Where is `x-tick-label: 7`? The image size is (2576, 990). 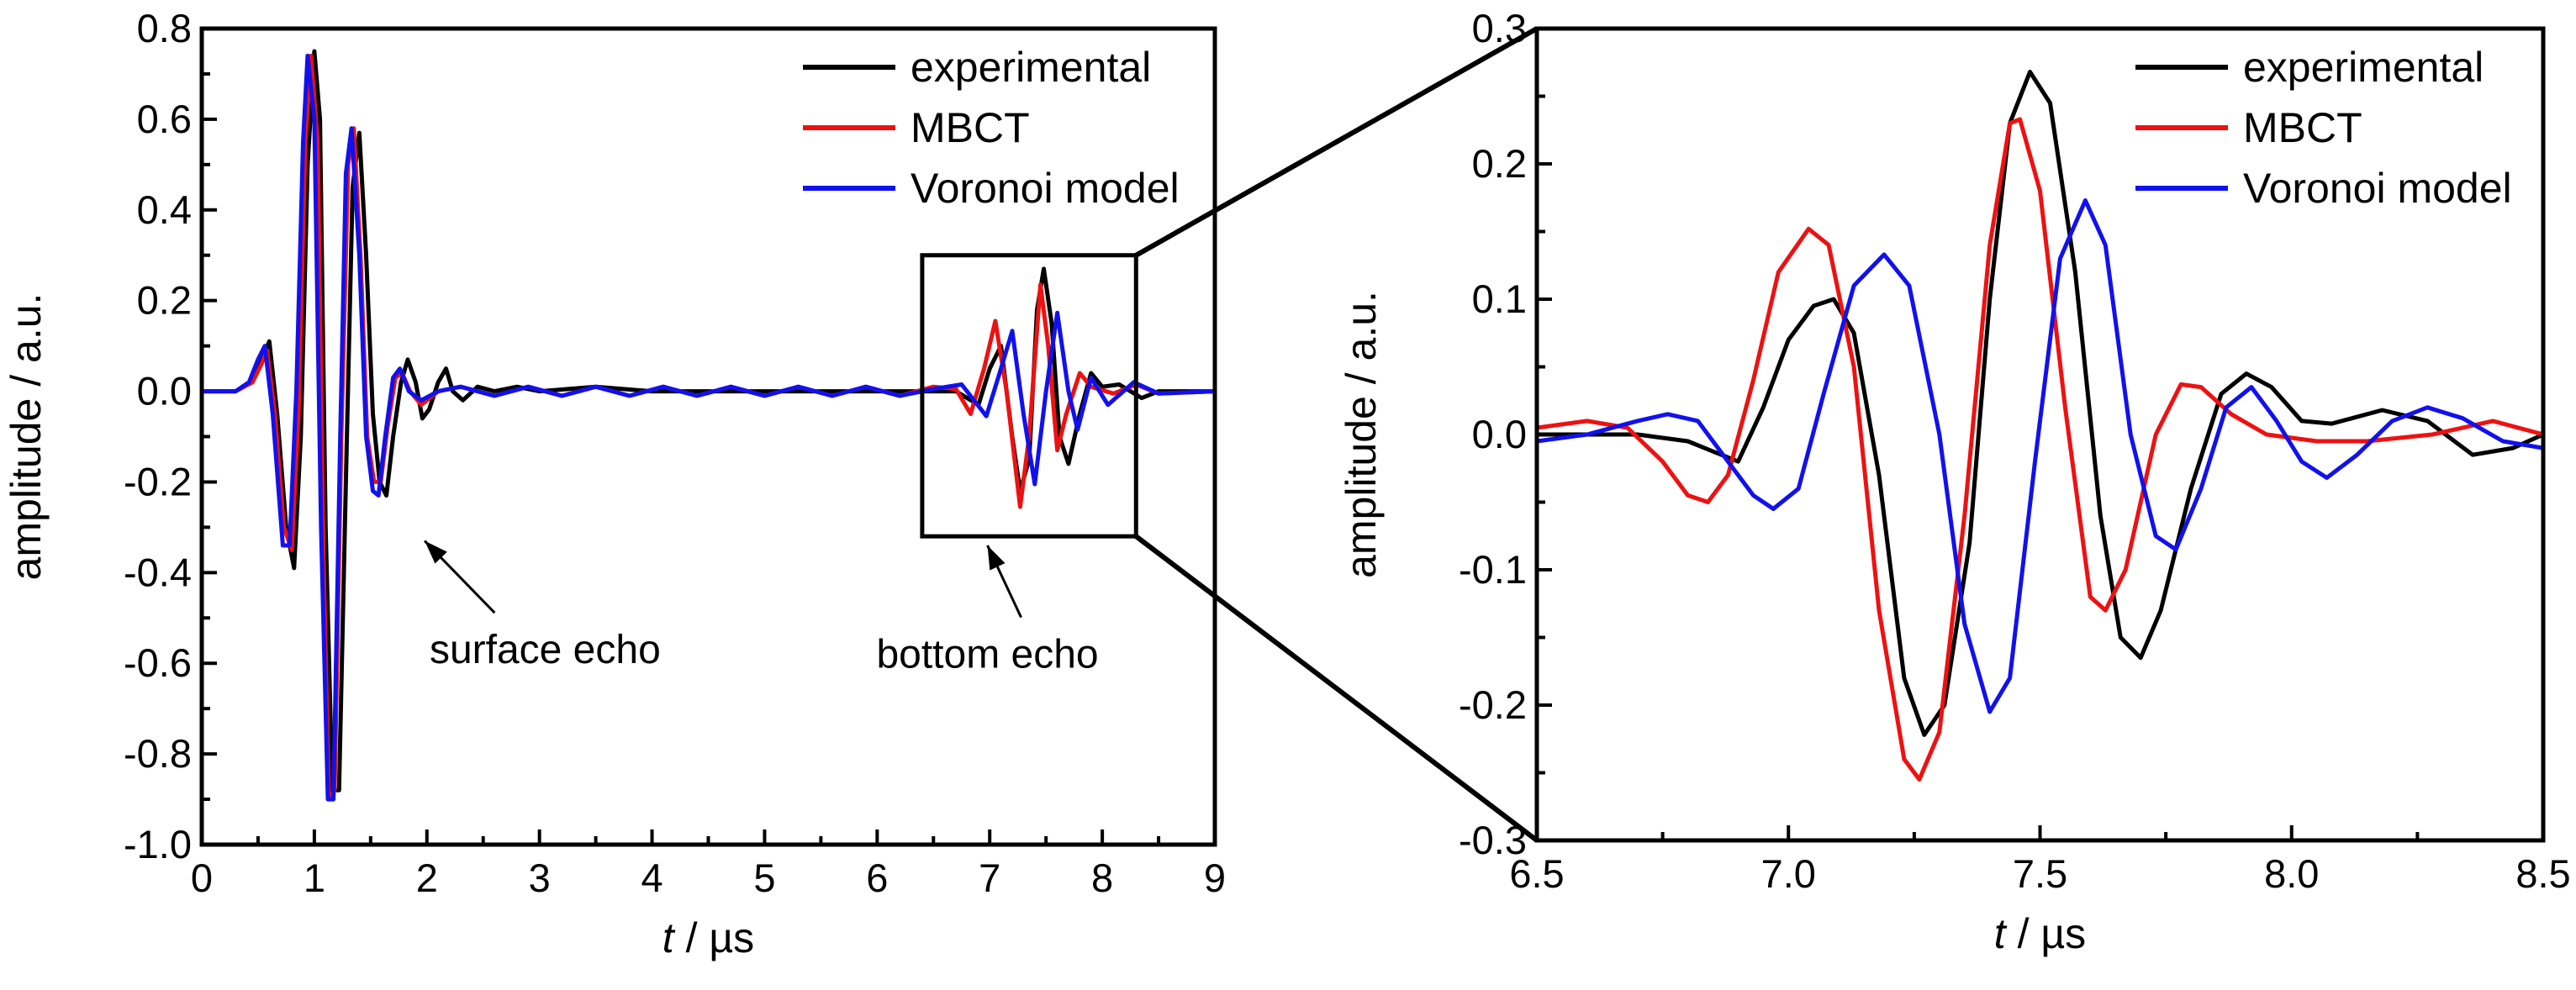
x-tick-label: 7 is located at coordinates (990, 878).